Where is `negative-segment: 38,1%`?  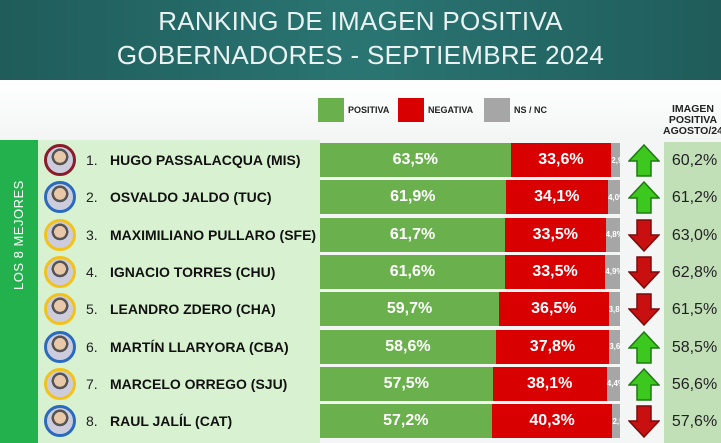
negative-segment: 38,1% is located at coordinates (549, 383).